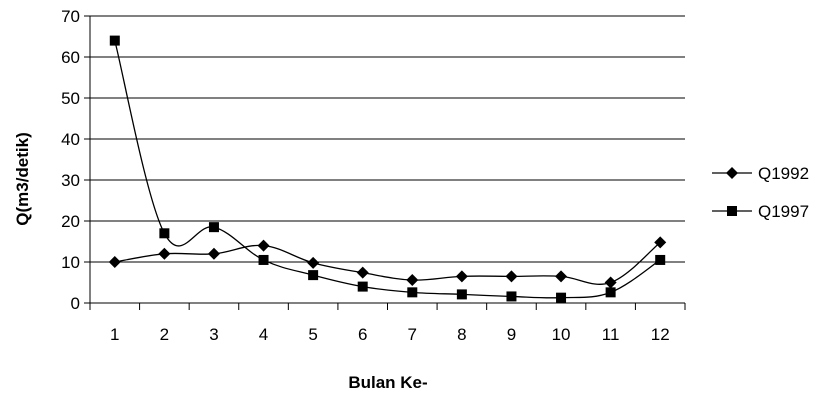 This screenshot has height=398, width=840. What do you see at coordinates (22, 179) in the screenshot?
I see `y-axis-title: Q(m3/detik)` at bounding box center [22, 179].